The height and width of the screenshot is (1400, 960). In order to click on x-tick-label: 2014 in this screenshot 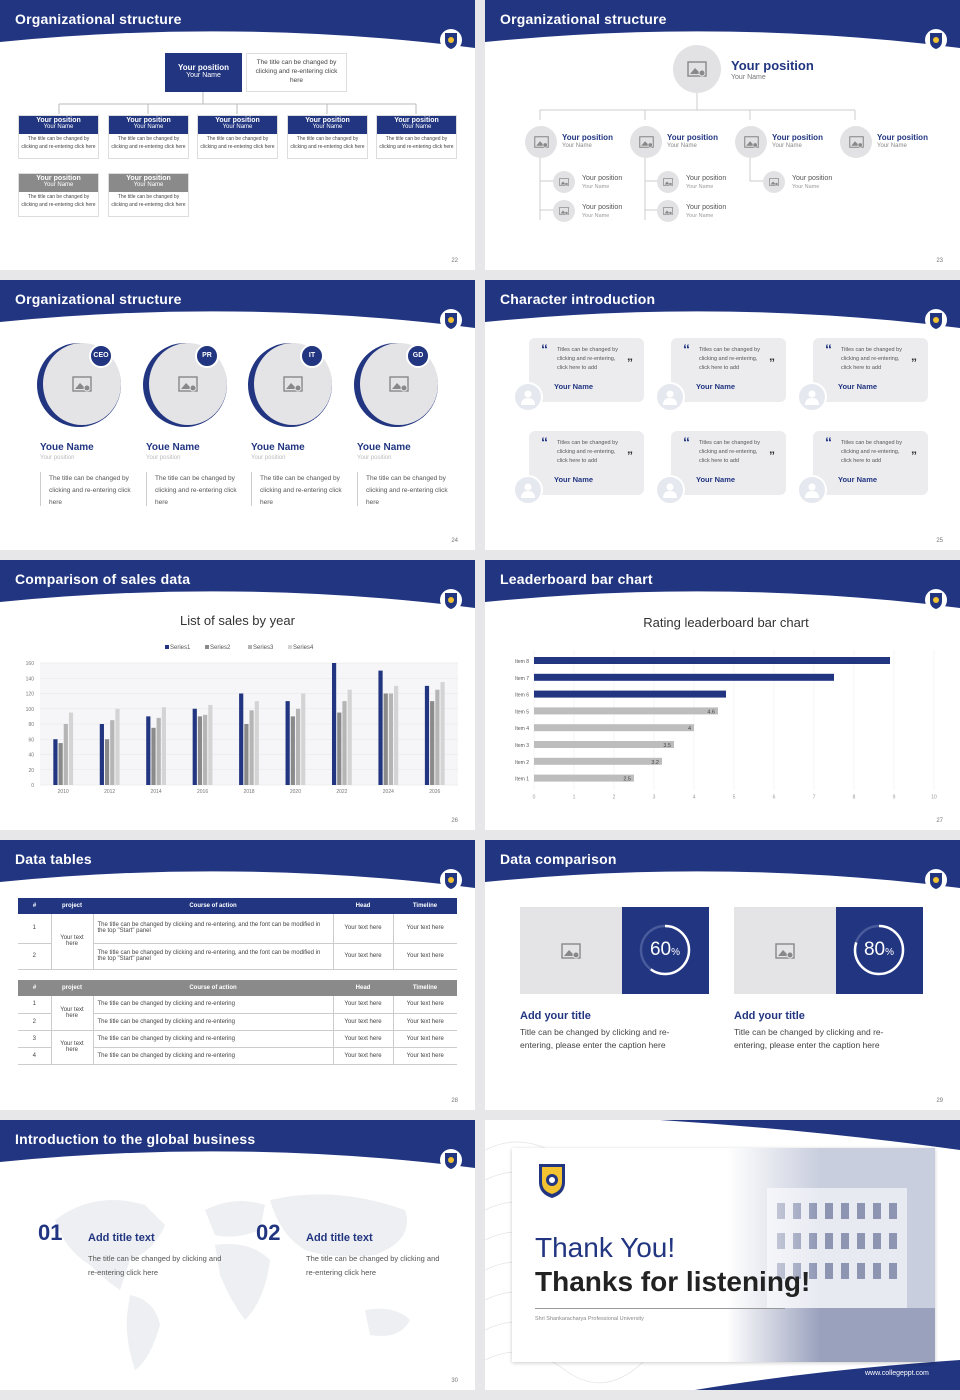, I will do `click(156, 792)`.